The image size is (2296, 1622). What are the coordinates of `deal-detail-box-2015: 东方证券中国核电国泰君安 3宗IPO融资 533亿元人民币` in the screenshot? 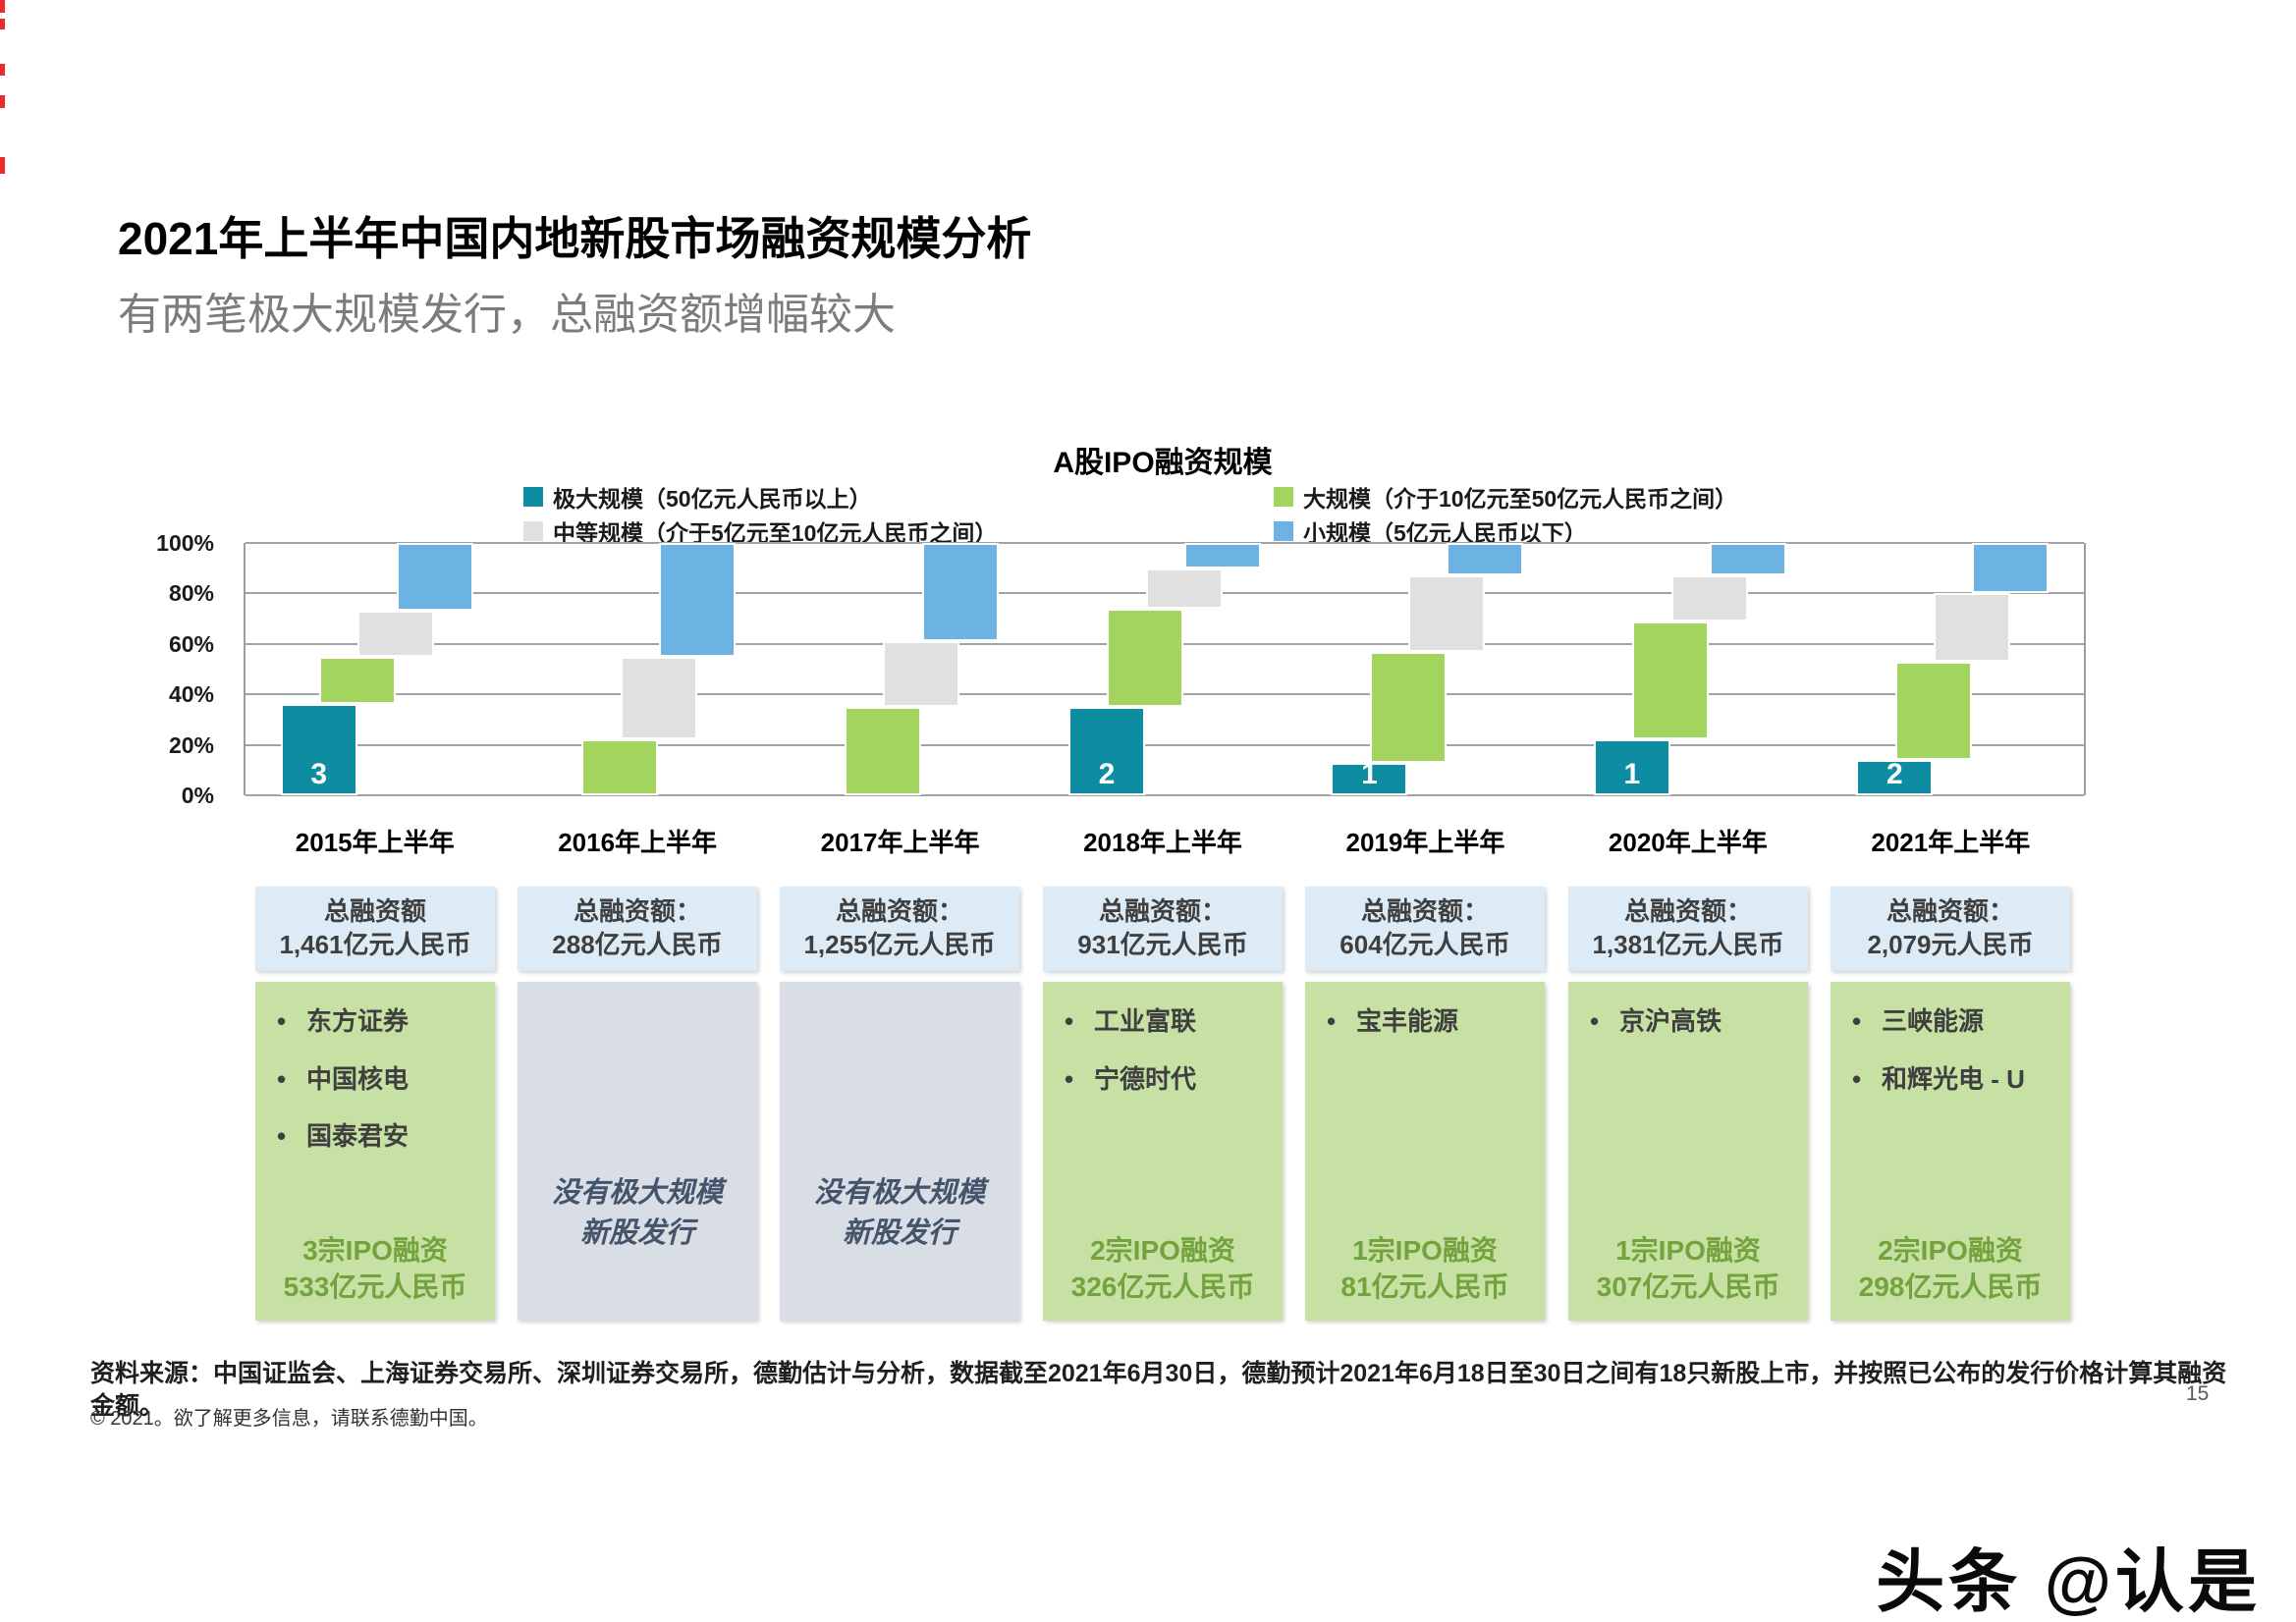 It's located at (375, 1151).